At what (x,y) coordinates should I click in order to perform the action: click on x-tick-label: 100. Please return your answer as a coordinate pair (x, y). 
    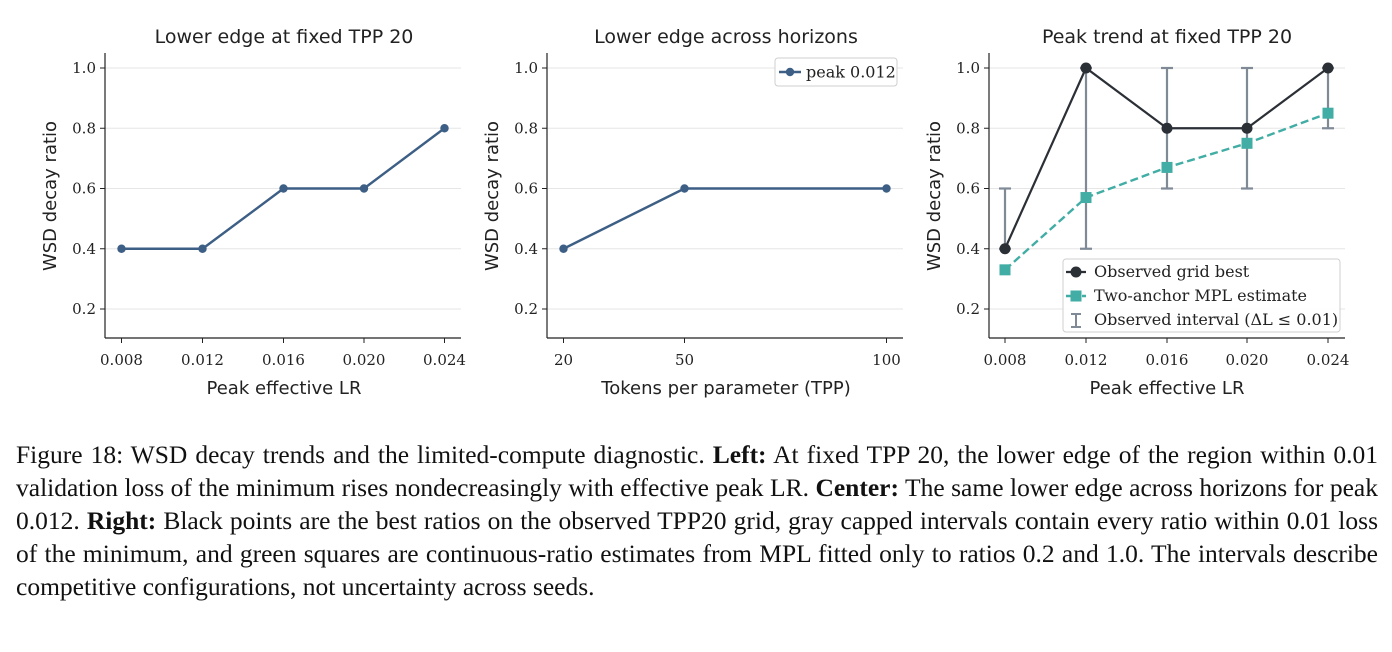
    Looking at the image, I should click on (886, 360).